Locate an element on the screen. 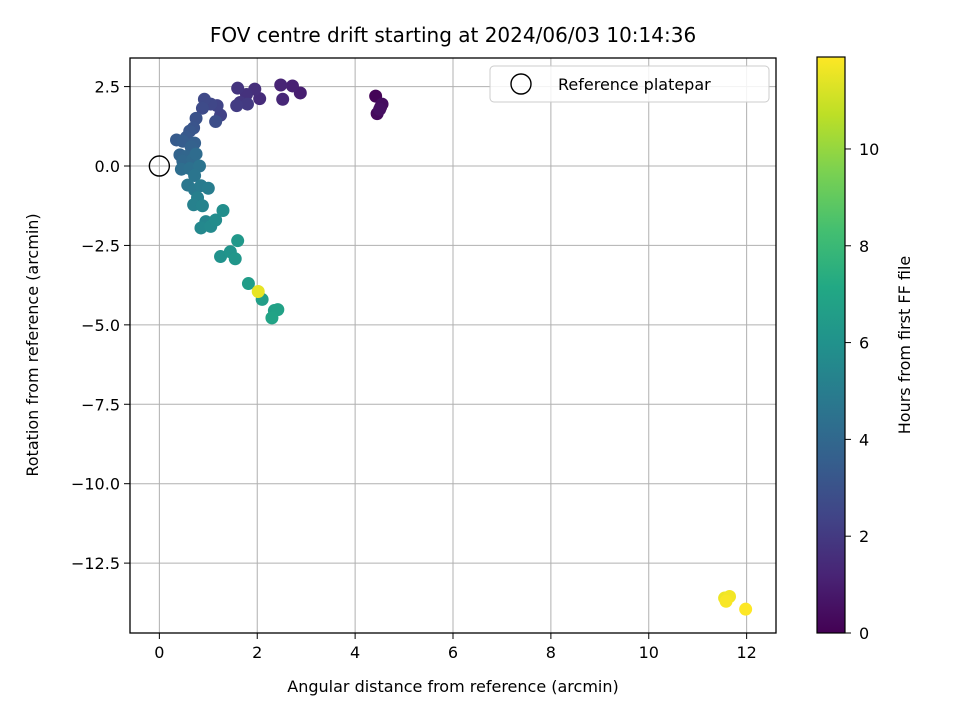 The width and height of the screenshot is (960, 720). colorbar-label: Hours from first FF file is located at coordinates (904, 345).